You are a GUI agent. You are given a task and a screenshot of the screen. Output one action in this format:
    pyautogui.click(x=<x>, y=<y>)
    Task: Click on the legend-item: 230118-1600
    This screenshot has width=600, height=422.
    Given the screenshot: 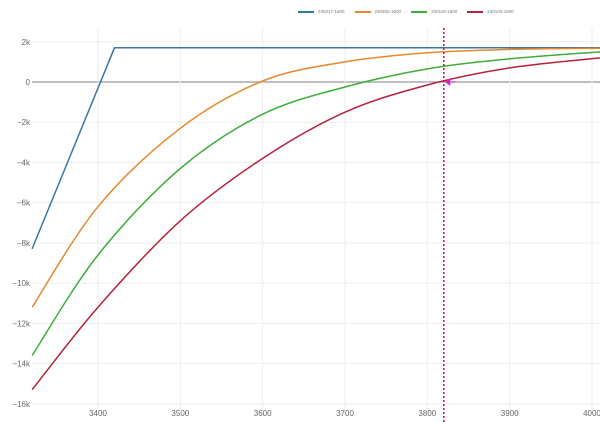 What is the action you would take?
    pyautogui.click(x=434, y=11)
    